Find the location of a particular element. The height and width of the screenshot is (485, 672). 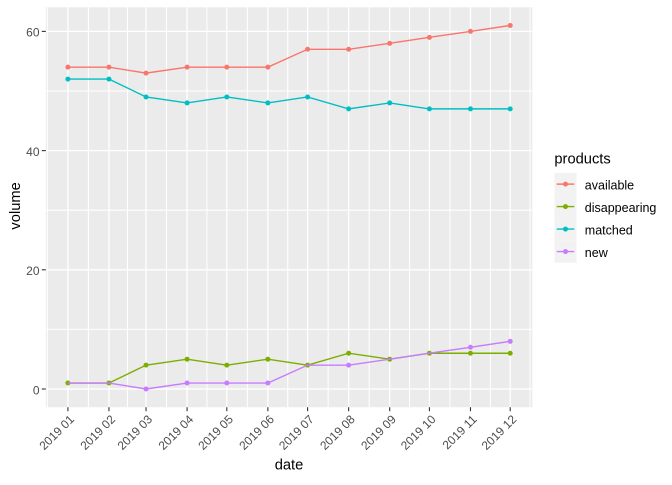

svg-text: 0 is located at coordinates (36, 390).